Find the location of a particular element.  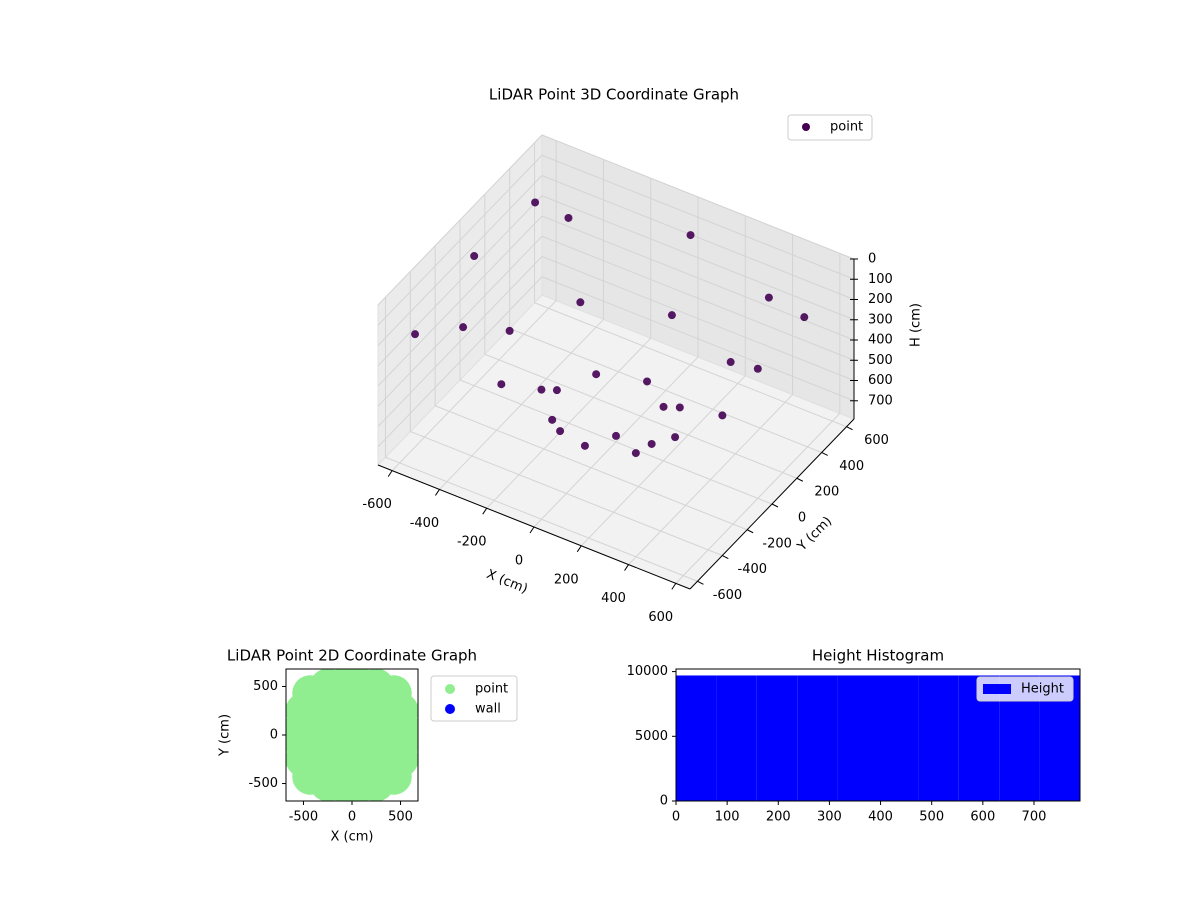

x-tick-label: 100 is located at coordinates (727, 817).